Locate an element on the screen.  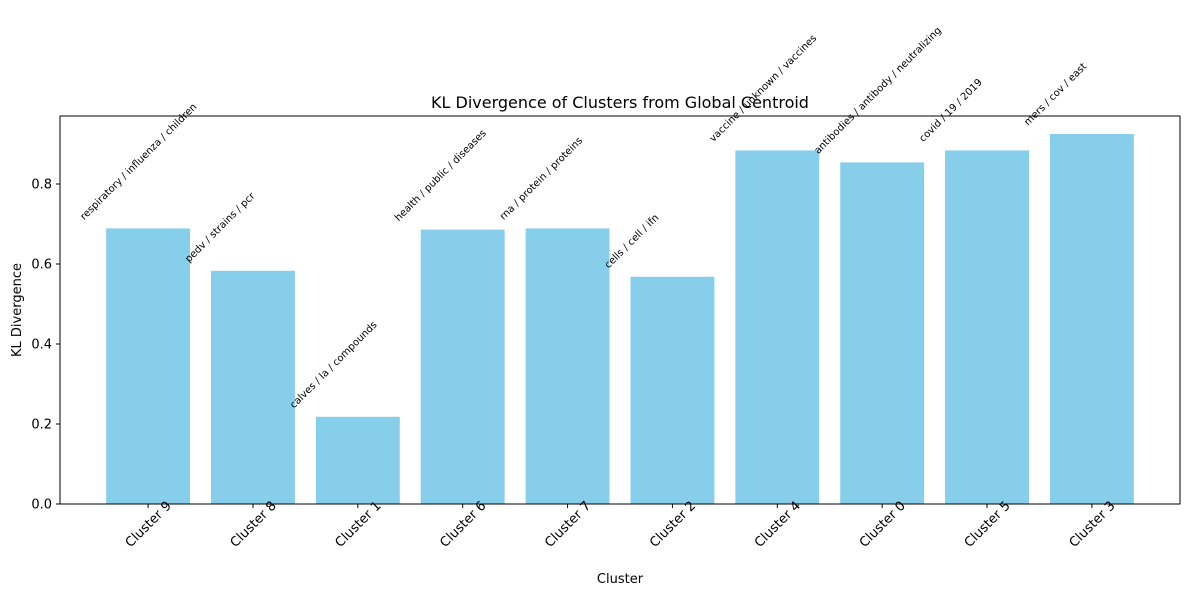
y-tick-label: 0.8 is located at coordinates (41, 185).